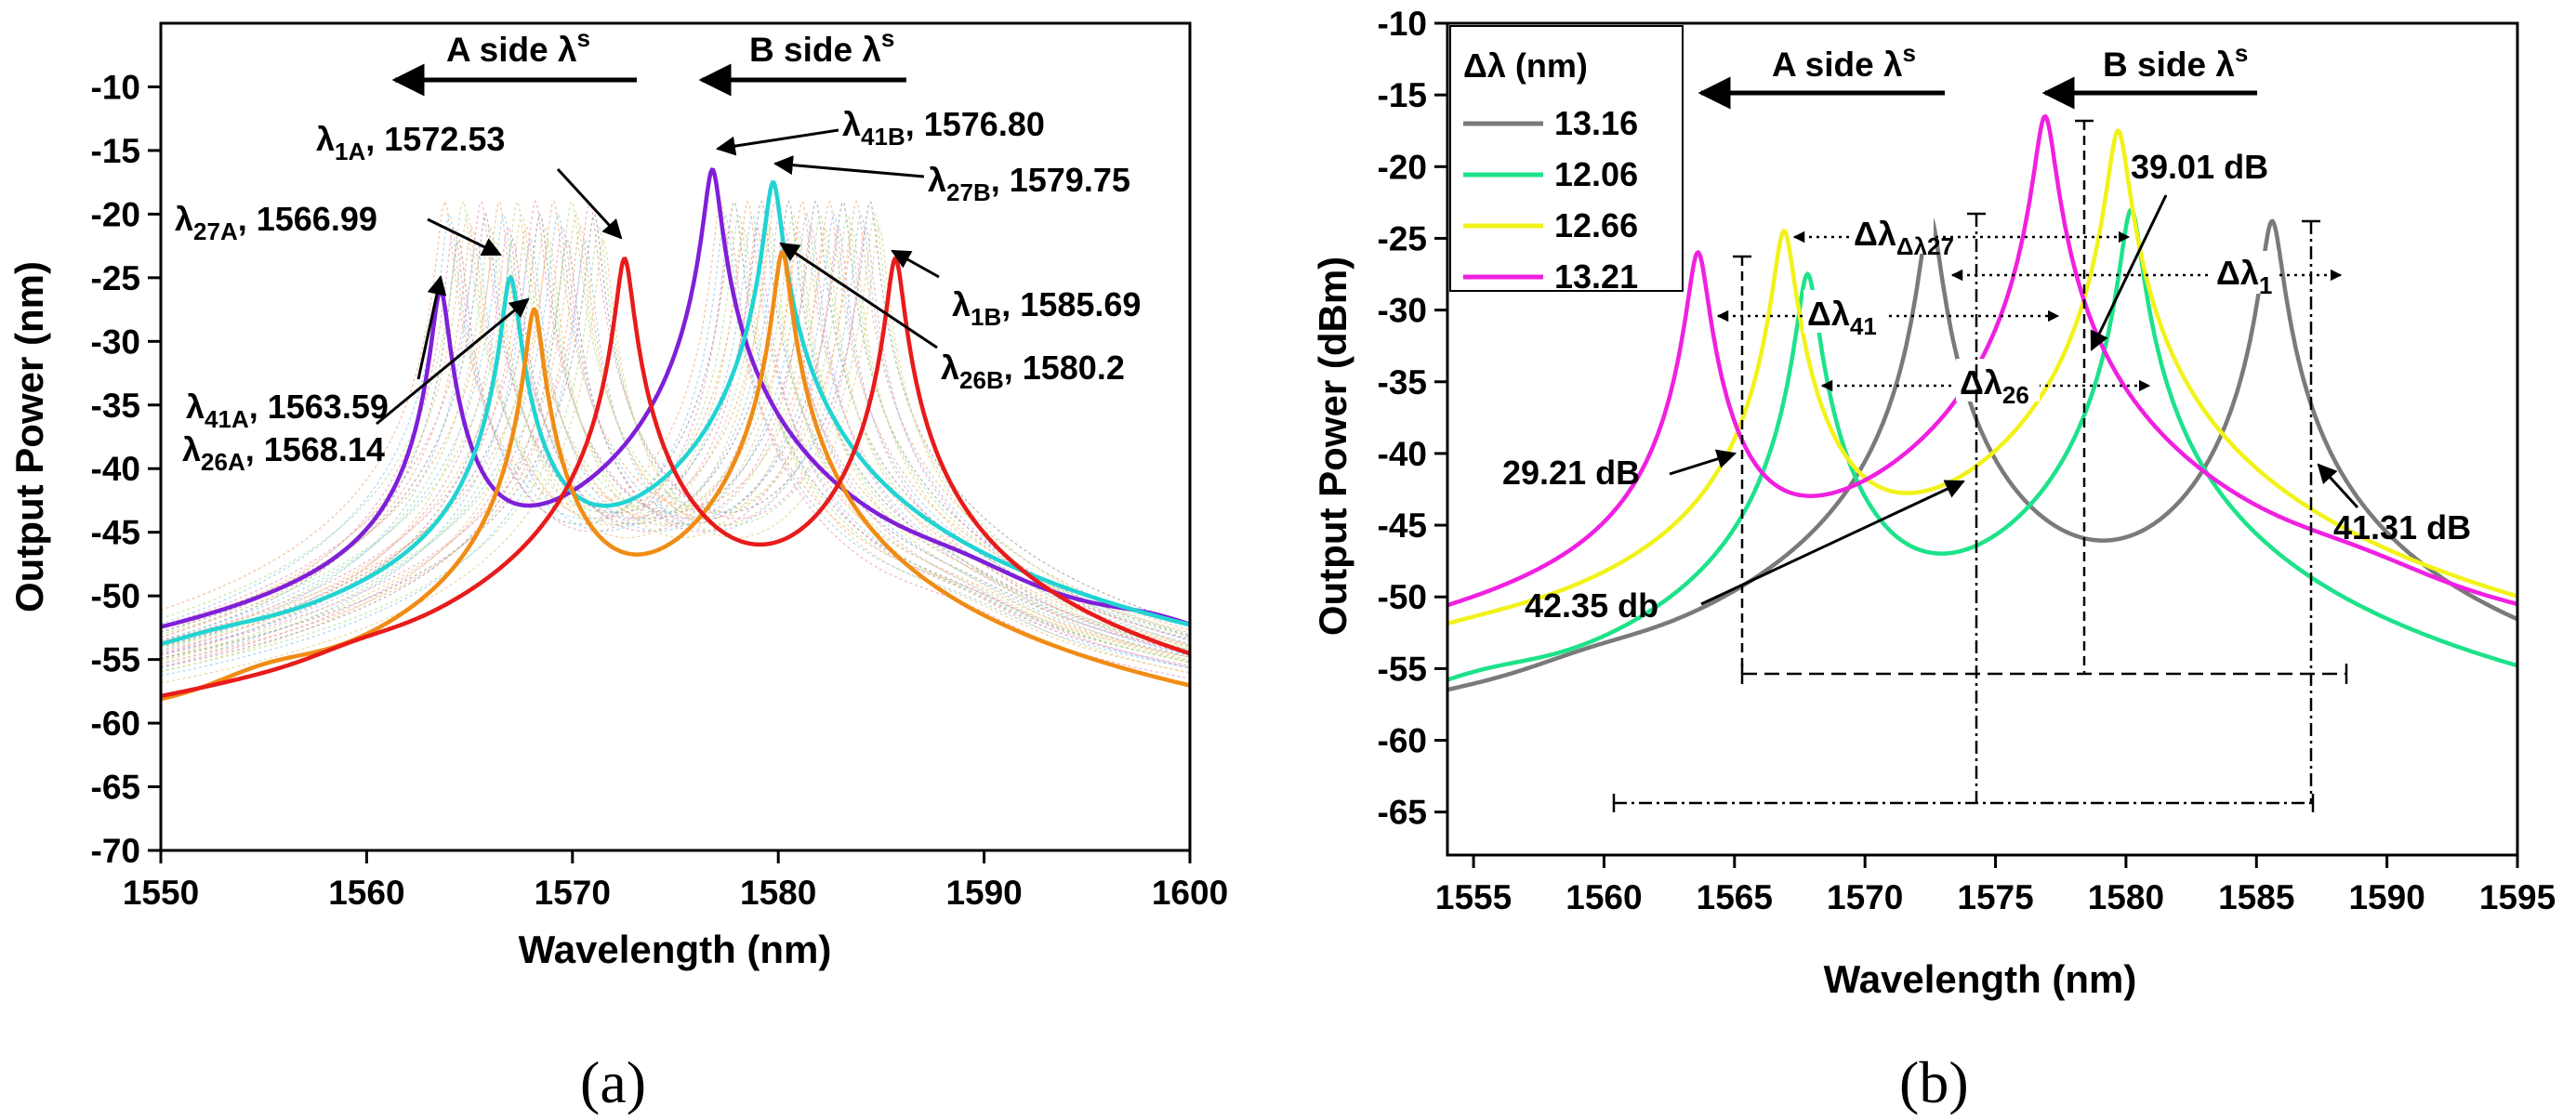 The image size is (2576, 1119). What do you see at coordinates (675, 949) in the screenshot?
I see `x-axis-label: Wavelength (nm)` at bounding box center [675, 949].